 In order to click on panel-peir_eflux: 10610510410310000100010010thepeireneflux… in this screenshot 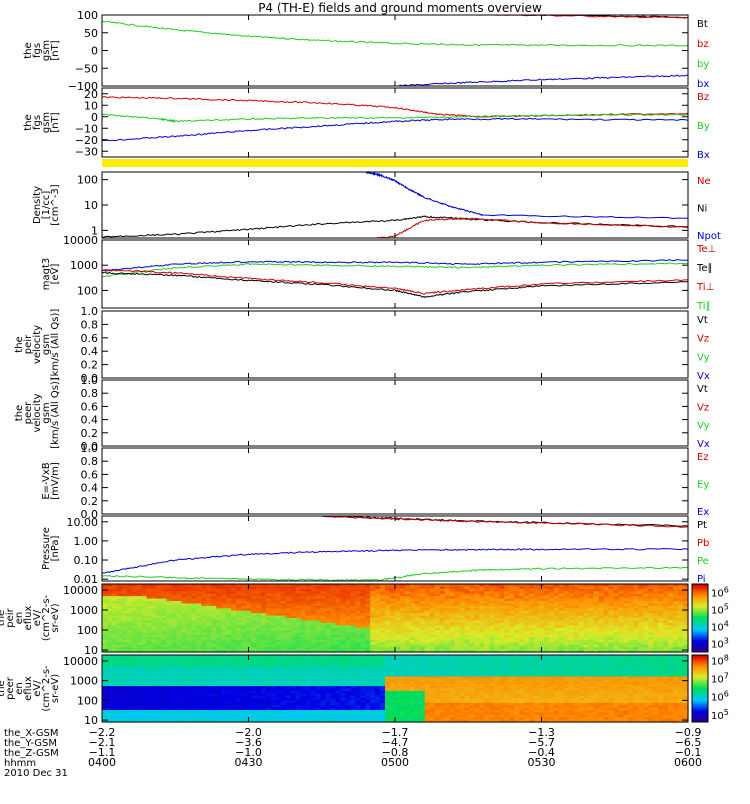, I will do `click(364, 620)`.